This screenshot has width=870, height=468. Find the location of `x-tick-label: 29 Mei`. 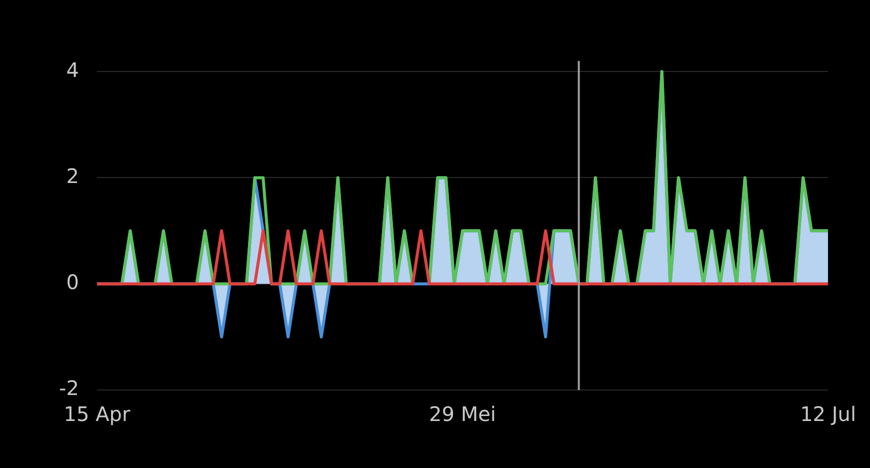

x-tick-label: 29 Mei is located at coordinates (462, 414).